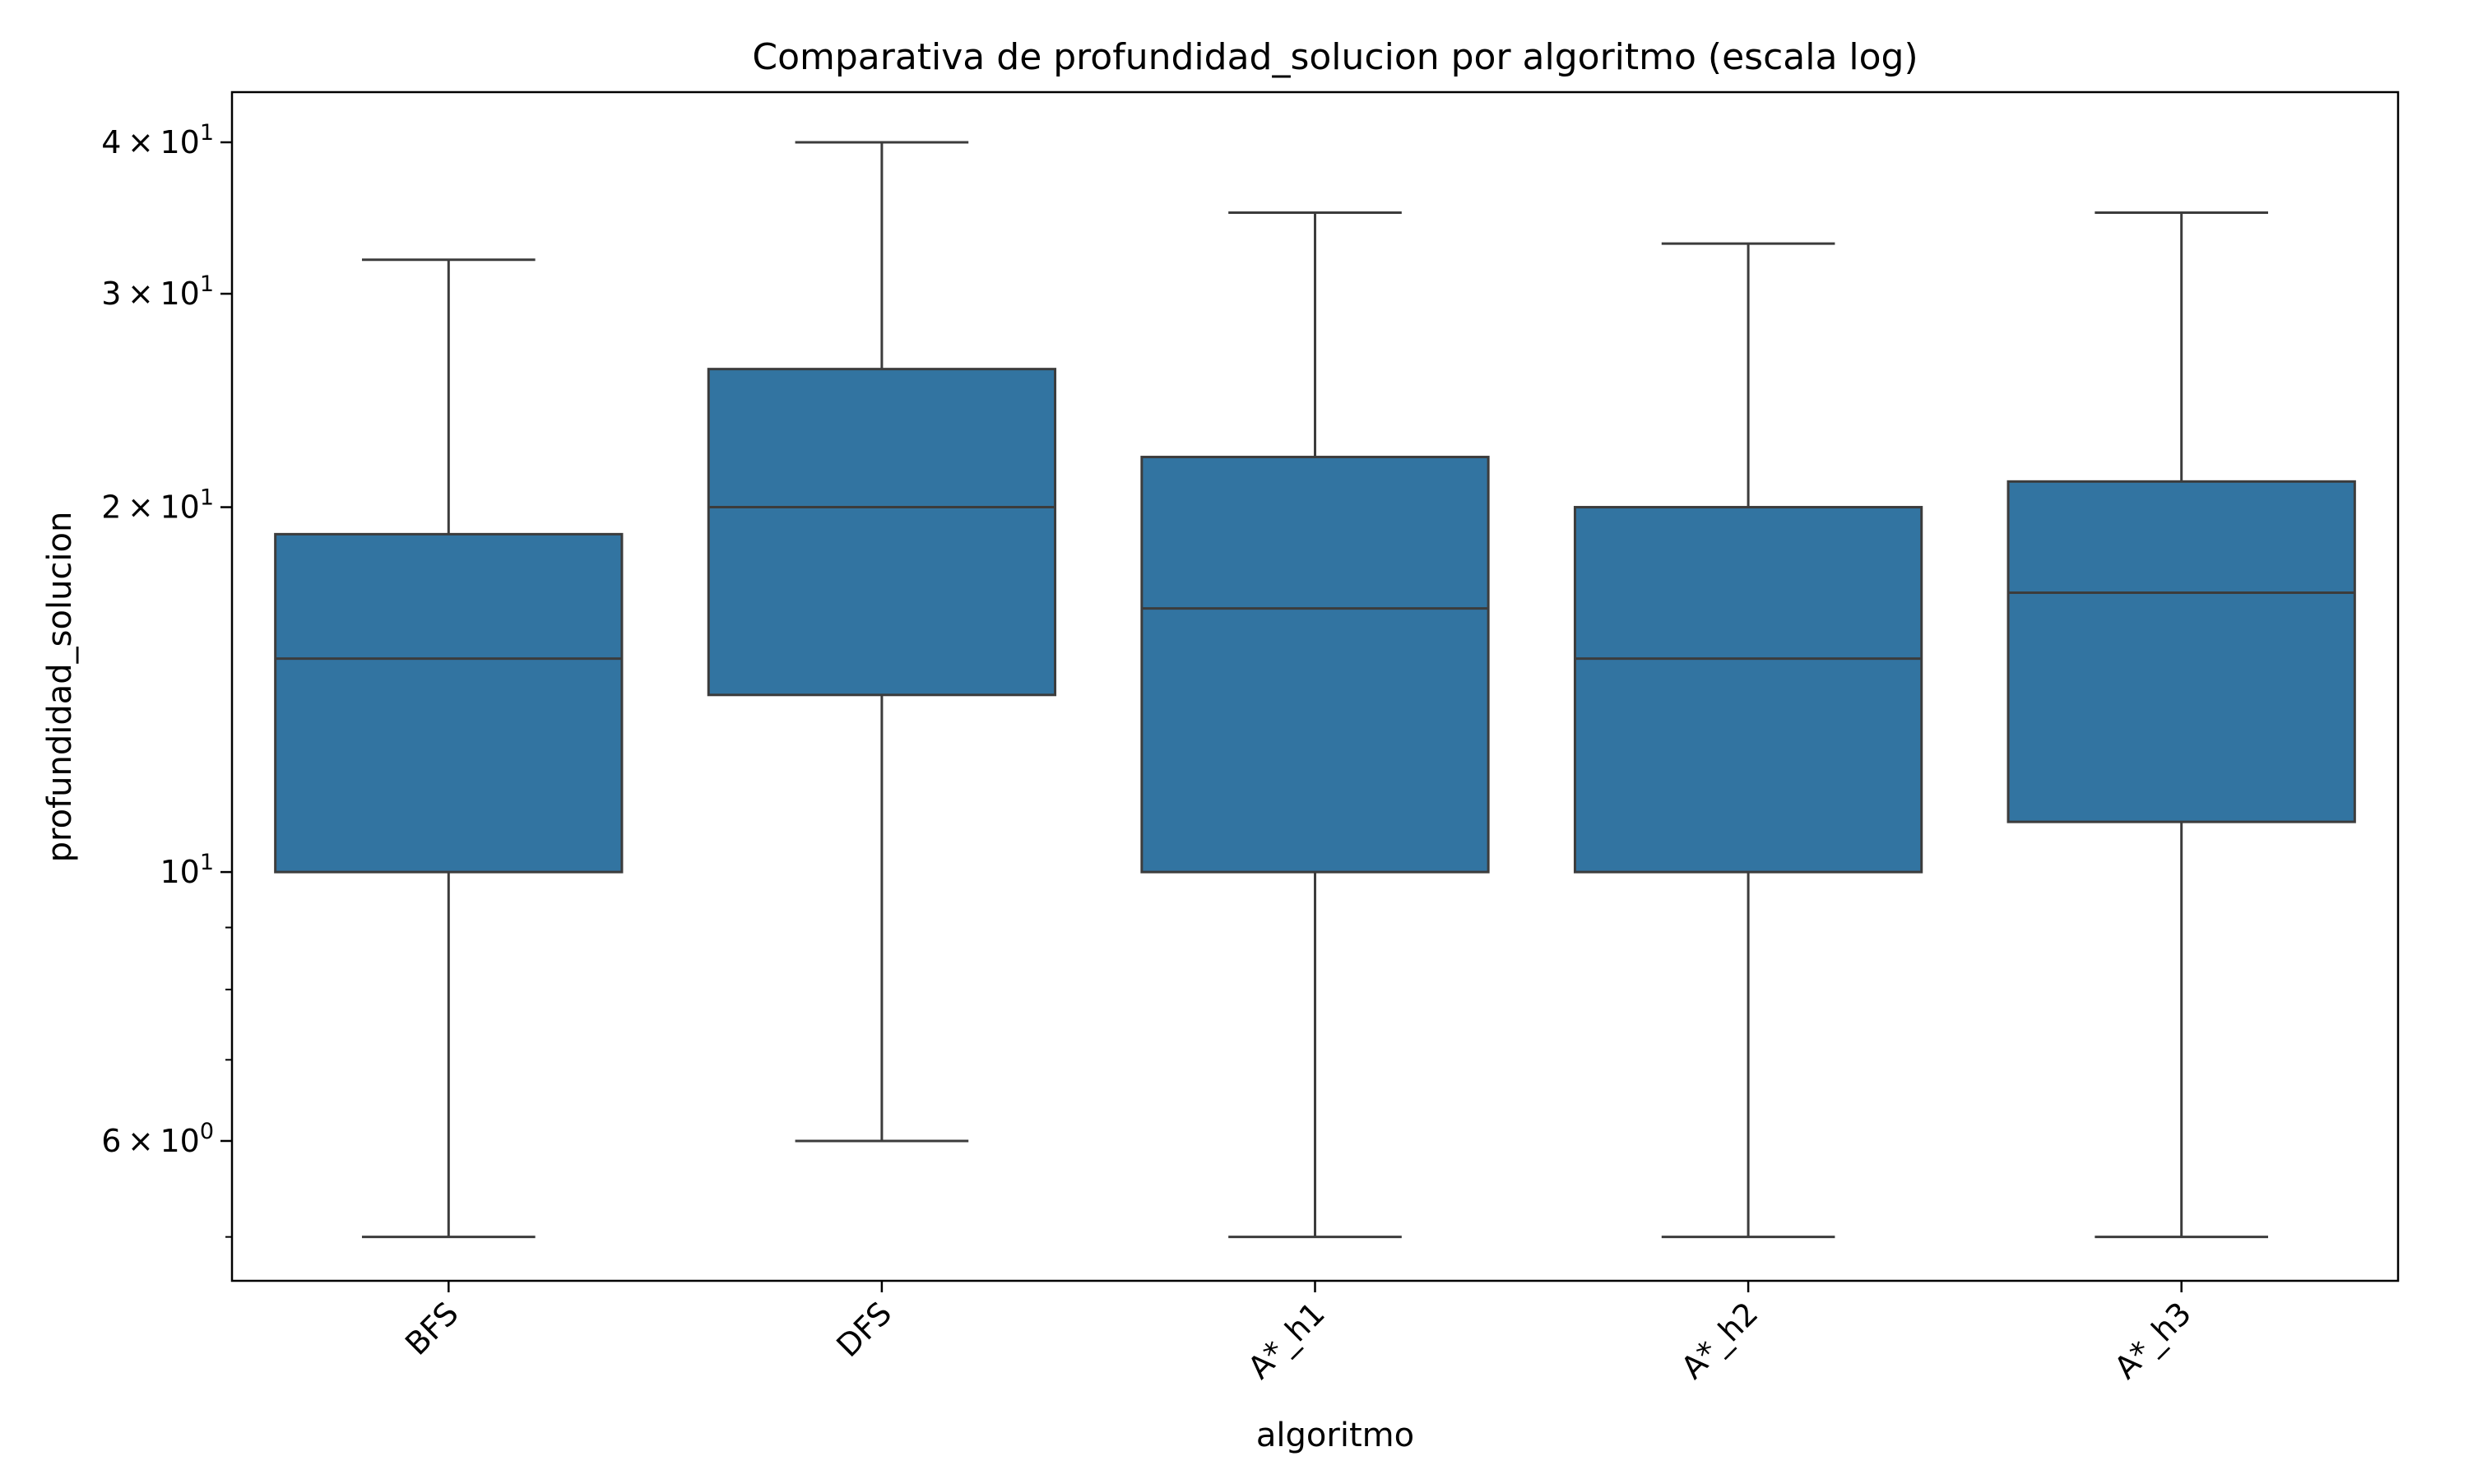 This screenshot has width=2468, height=1484. What do you see at coordinates (1286, 1340) in the screenshot?
I see `x-tick-label: A*_h1` at bounding box center [1286, 1340].